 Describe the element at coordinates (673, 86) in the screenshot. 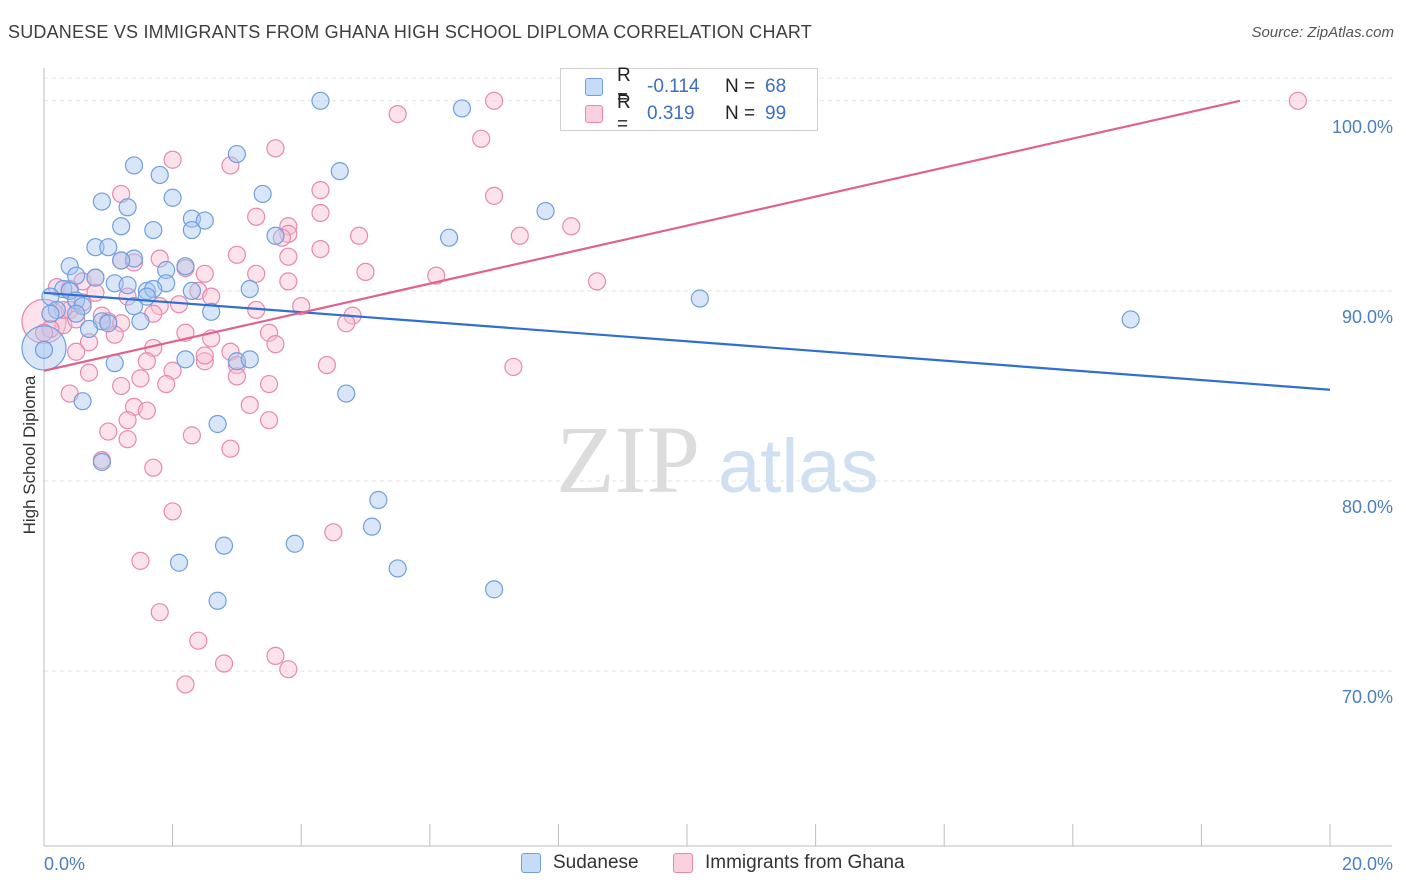

I see `legend-r-value: -0.114` at that location.